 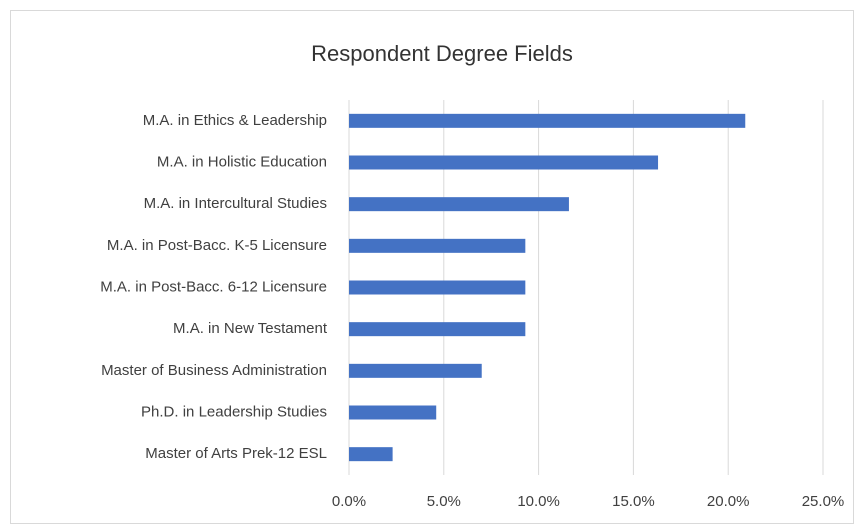 What do you see at coordinates (236, 453) in the screenshot?
I see `y-tick-label: Master of Arts Prek-12 ESL` at bounding box center [236, 453].